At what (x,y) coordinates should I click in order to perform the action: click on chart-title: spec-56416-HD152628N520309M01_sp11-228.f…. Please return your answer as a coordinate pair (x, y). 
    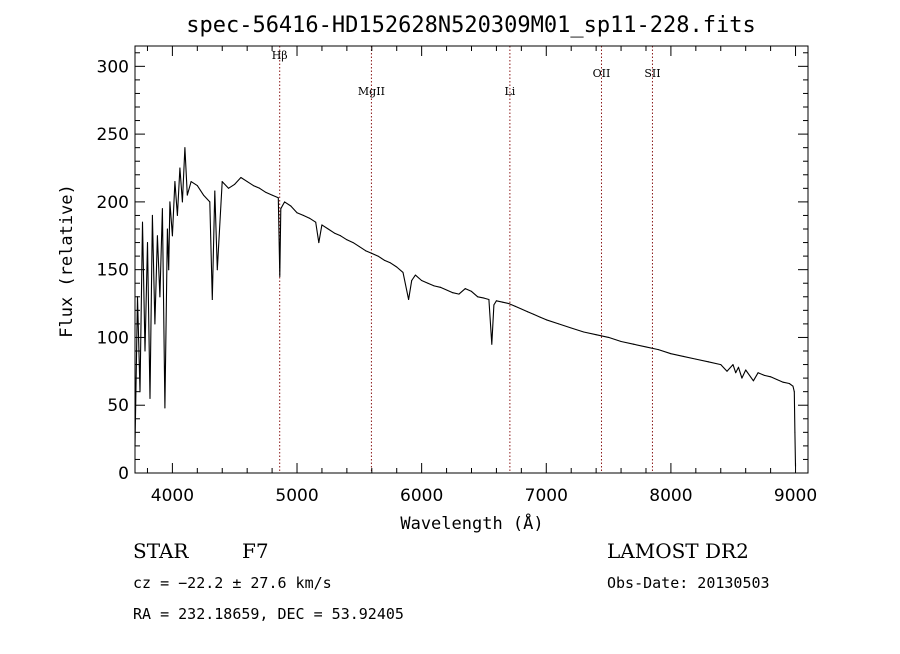
    Looking at the image, I should click on (471, 25).